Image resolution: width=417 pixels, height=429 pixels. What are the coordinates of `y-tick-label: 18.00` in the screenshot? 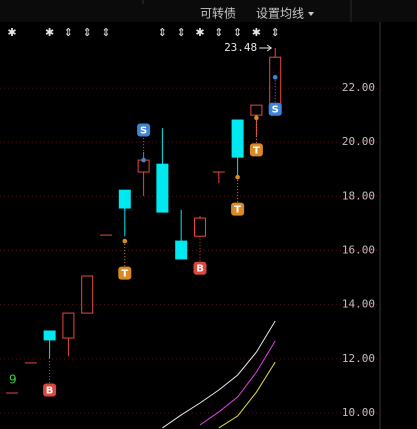 It's located at (358, 195).